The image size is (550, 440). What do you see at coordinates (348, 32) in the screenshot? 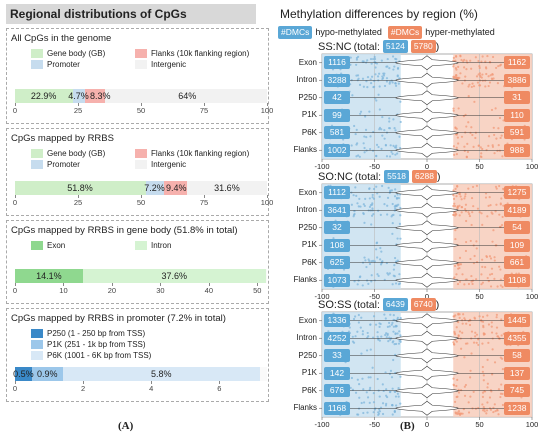
I see `legend-hypo-label: hypo-methylated` at bounding box center [348, 32].